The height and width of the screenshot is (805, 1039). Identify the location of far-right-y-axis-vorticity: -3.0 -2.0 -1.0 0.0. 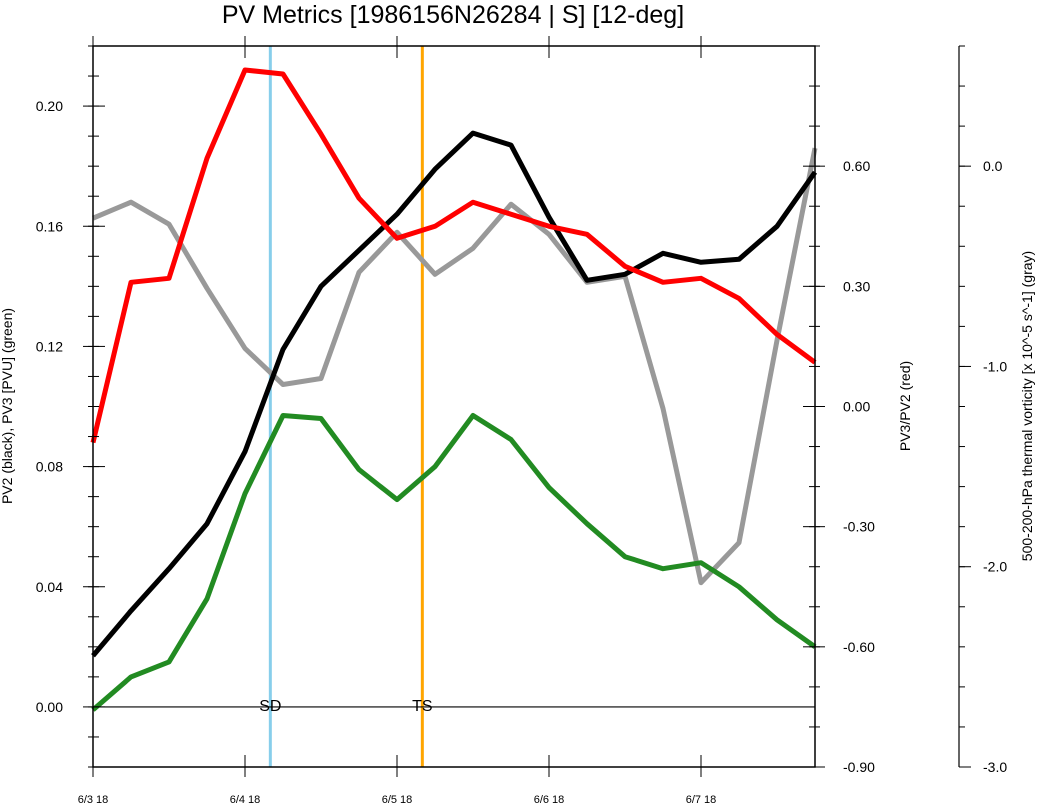
(982, 410).